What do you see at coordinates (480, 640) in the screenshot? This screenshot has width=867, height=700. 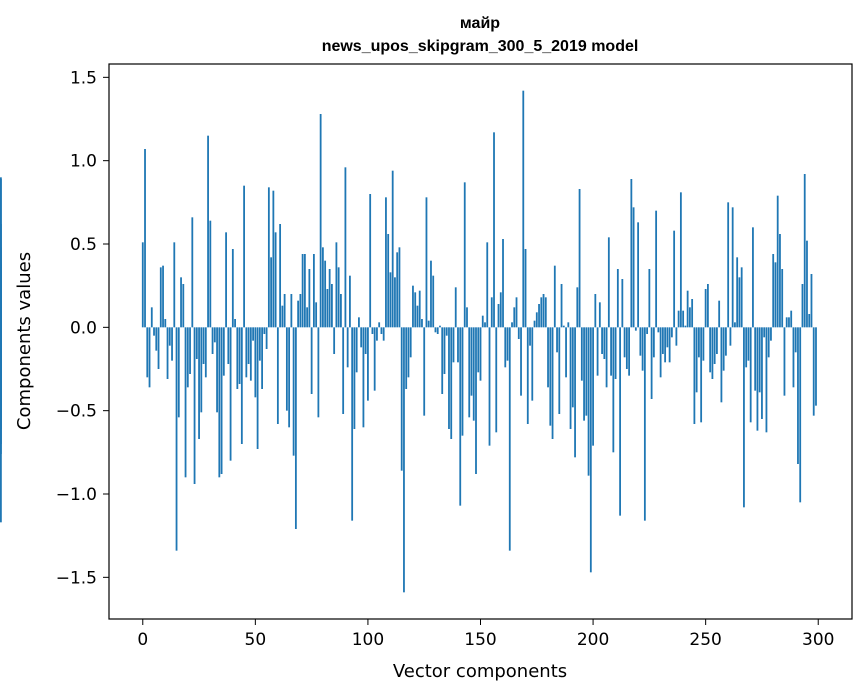 I see `x-tick-label: 150` at bounding box center [480, 640].